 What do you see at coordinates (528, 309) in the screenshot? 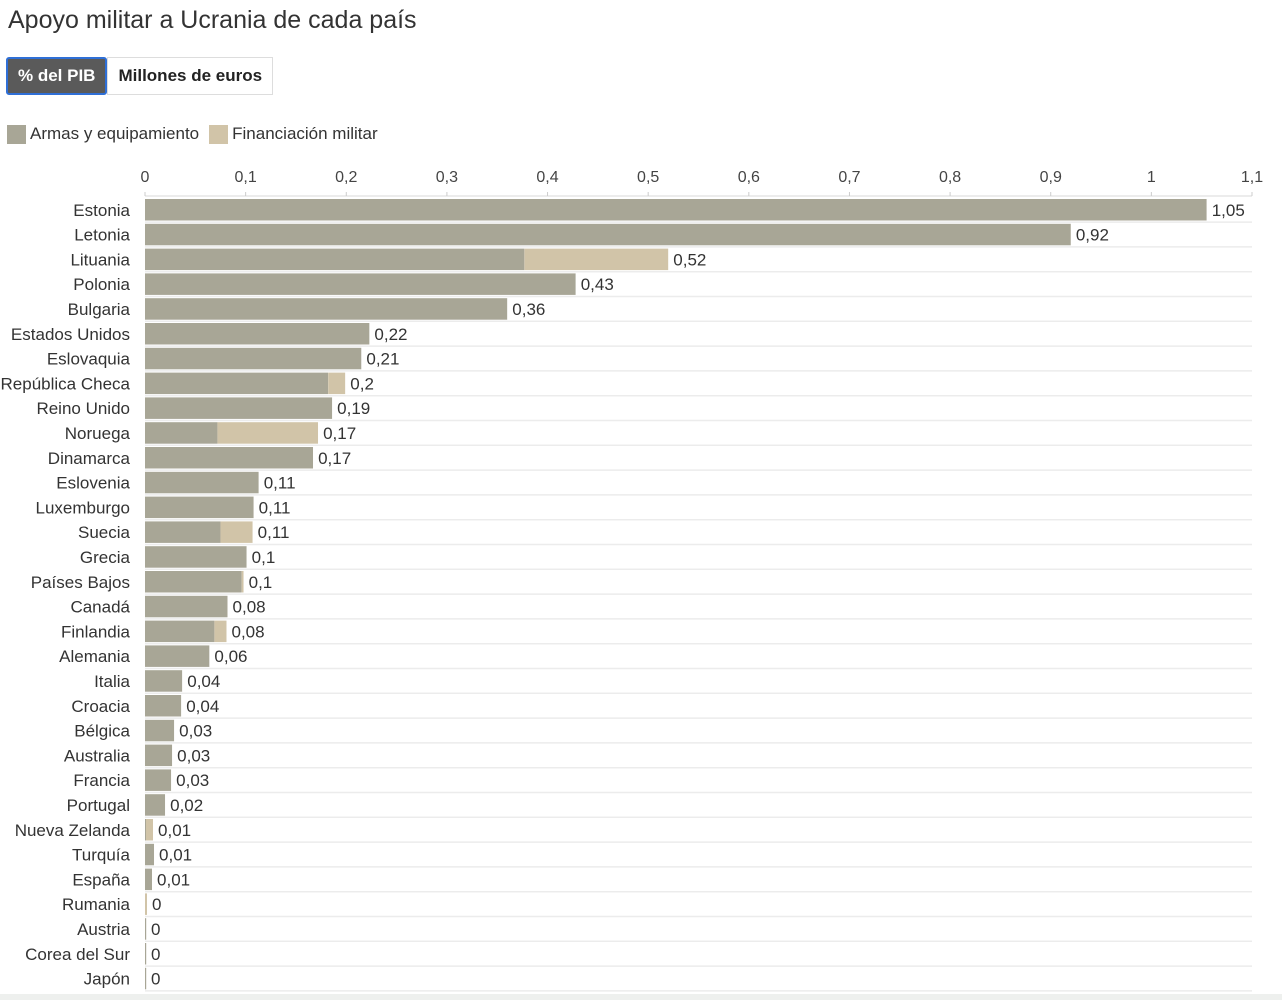
I see `value-label: 0,36` at bounding box center [528, 309].